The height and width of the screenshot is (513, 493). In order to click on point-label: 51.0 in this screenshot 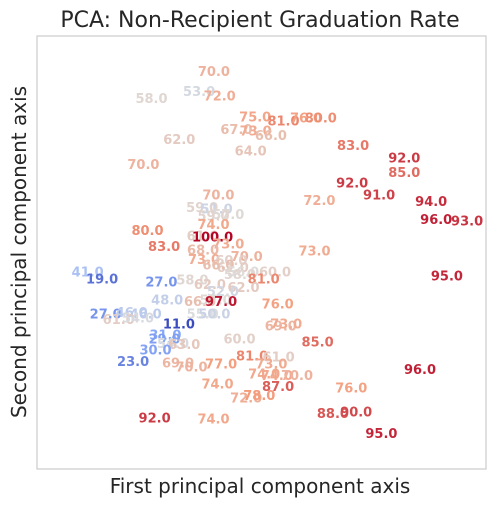, I will do `click(217, 210)`.